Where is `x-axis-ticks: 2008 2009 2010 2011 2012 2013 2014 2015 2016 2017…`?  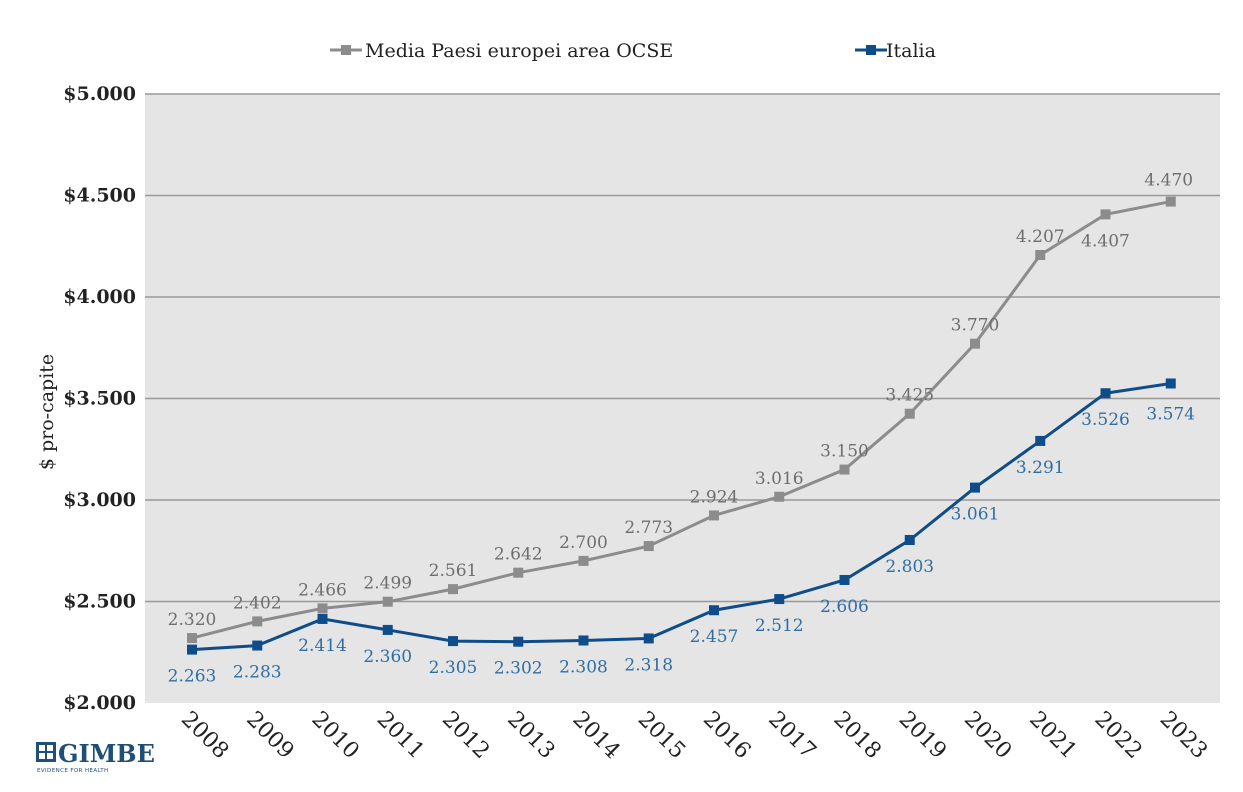
x-axis-ticks: 2008 2009 2010 2011 2012 2013 2014 2015 2016 2017… is located at coordinates (694, 735).